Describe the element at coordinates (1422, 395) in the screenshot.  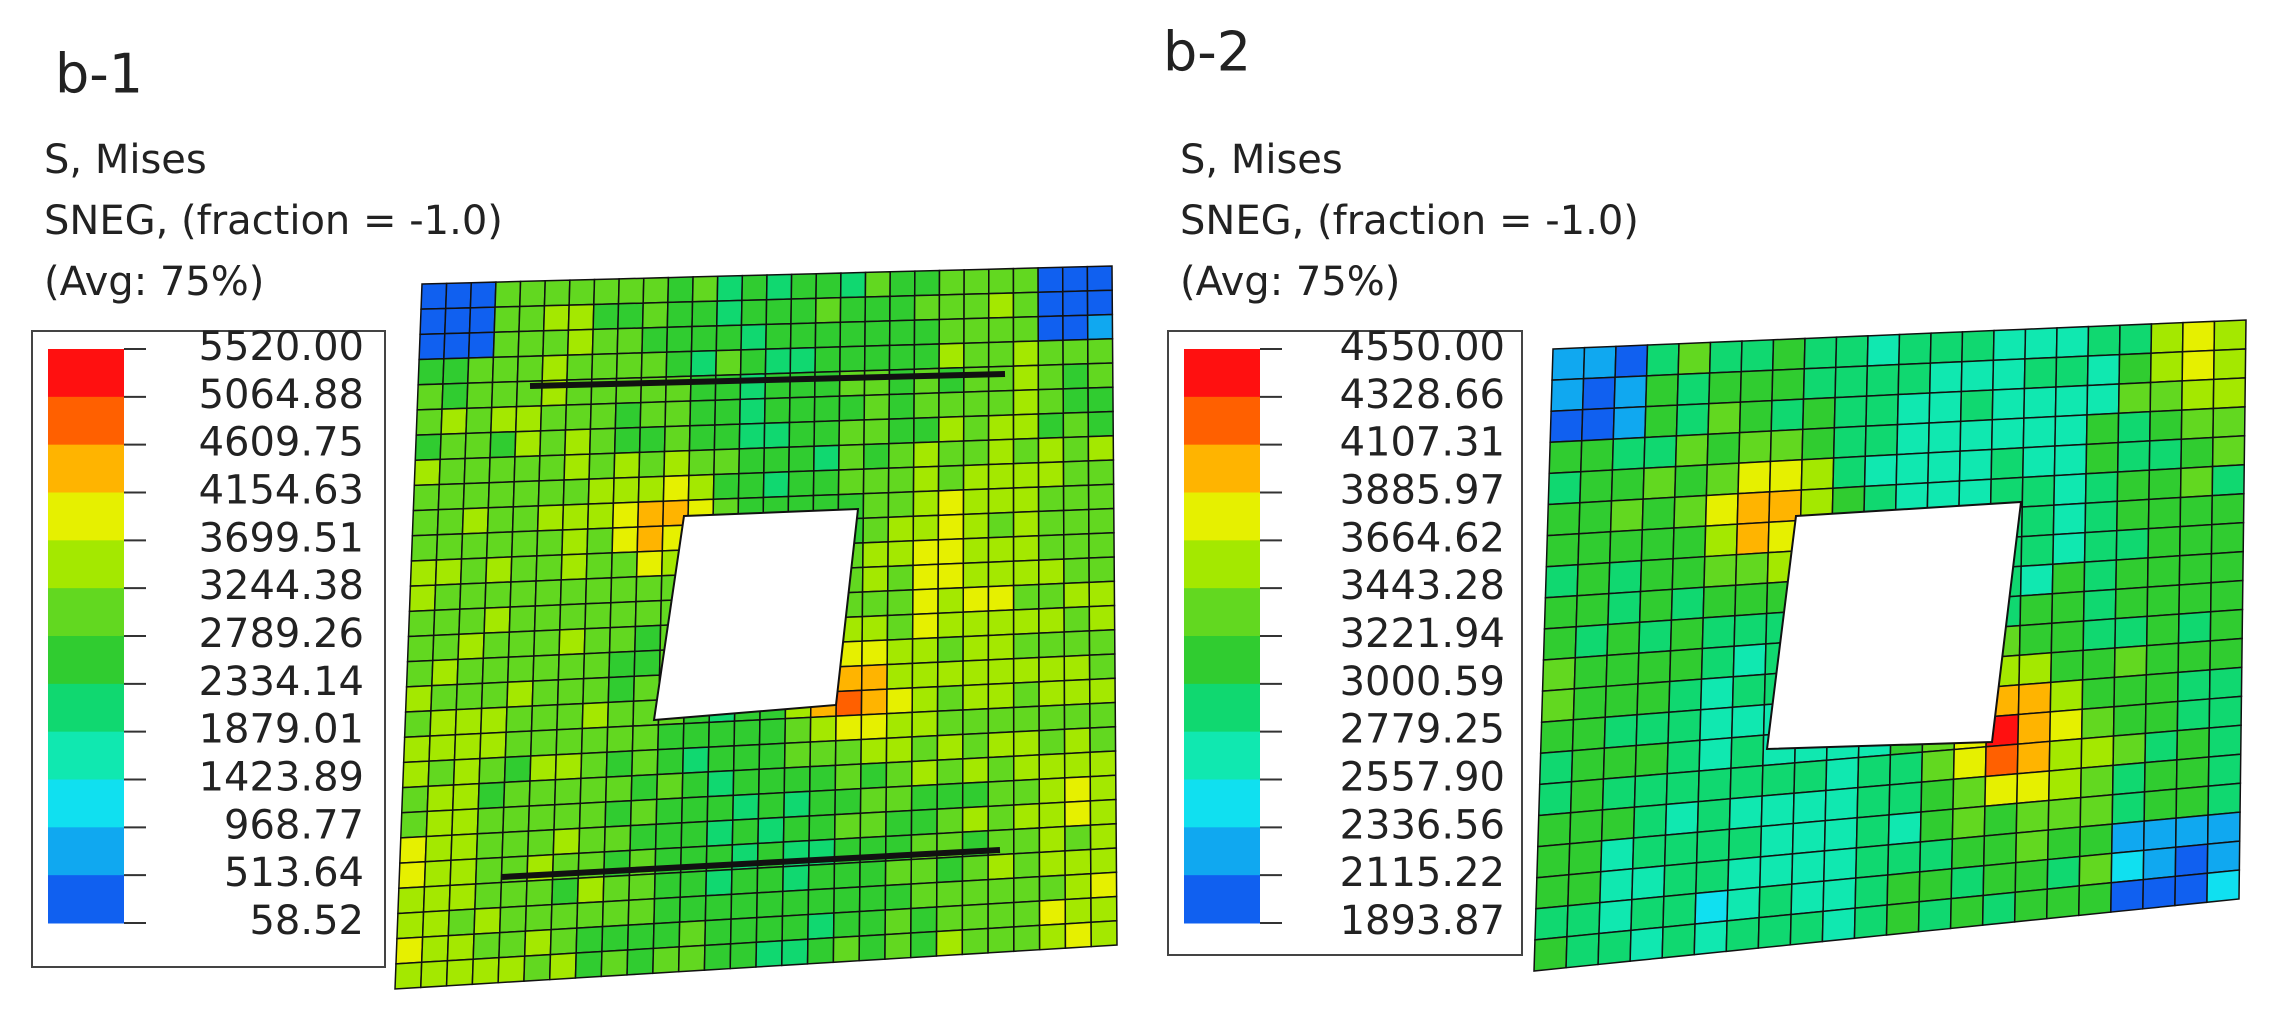
I see `legend-value: 4328.66` at that location.